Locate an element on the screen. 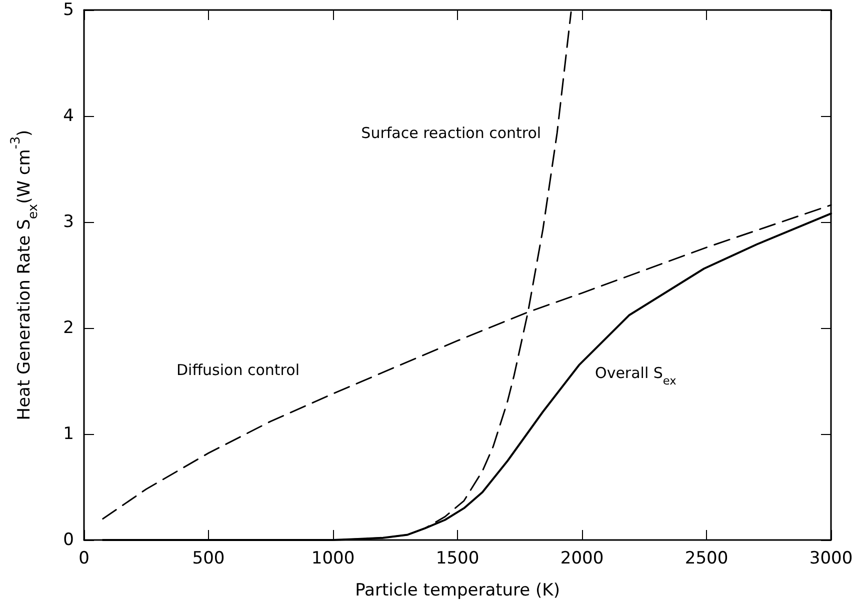 This screenshot has width=862, height=614. y-tick-label: 2 is located at coordinates (68, 328).